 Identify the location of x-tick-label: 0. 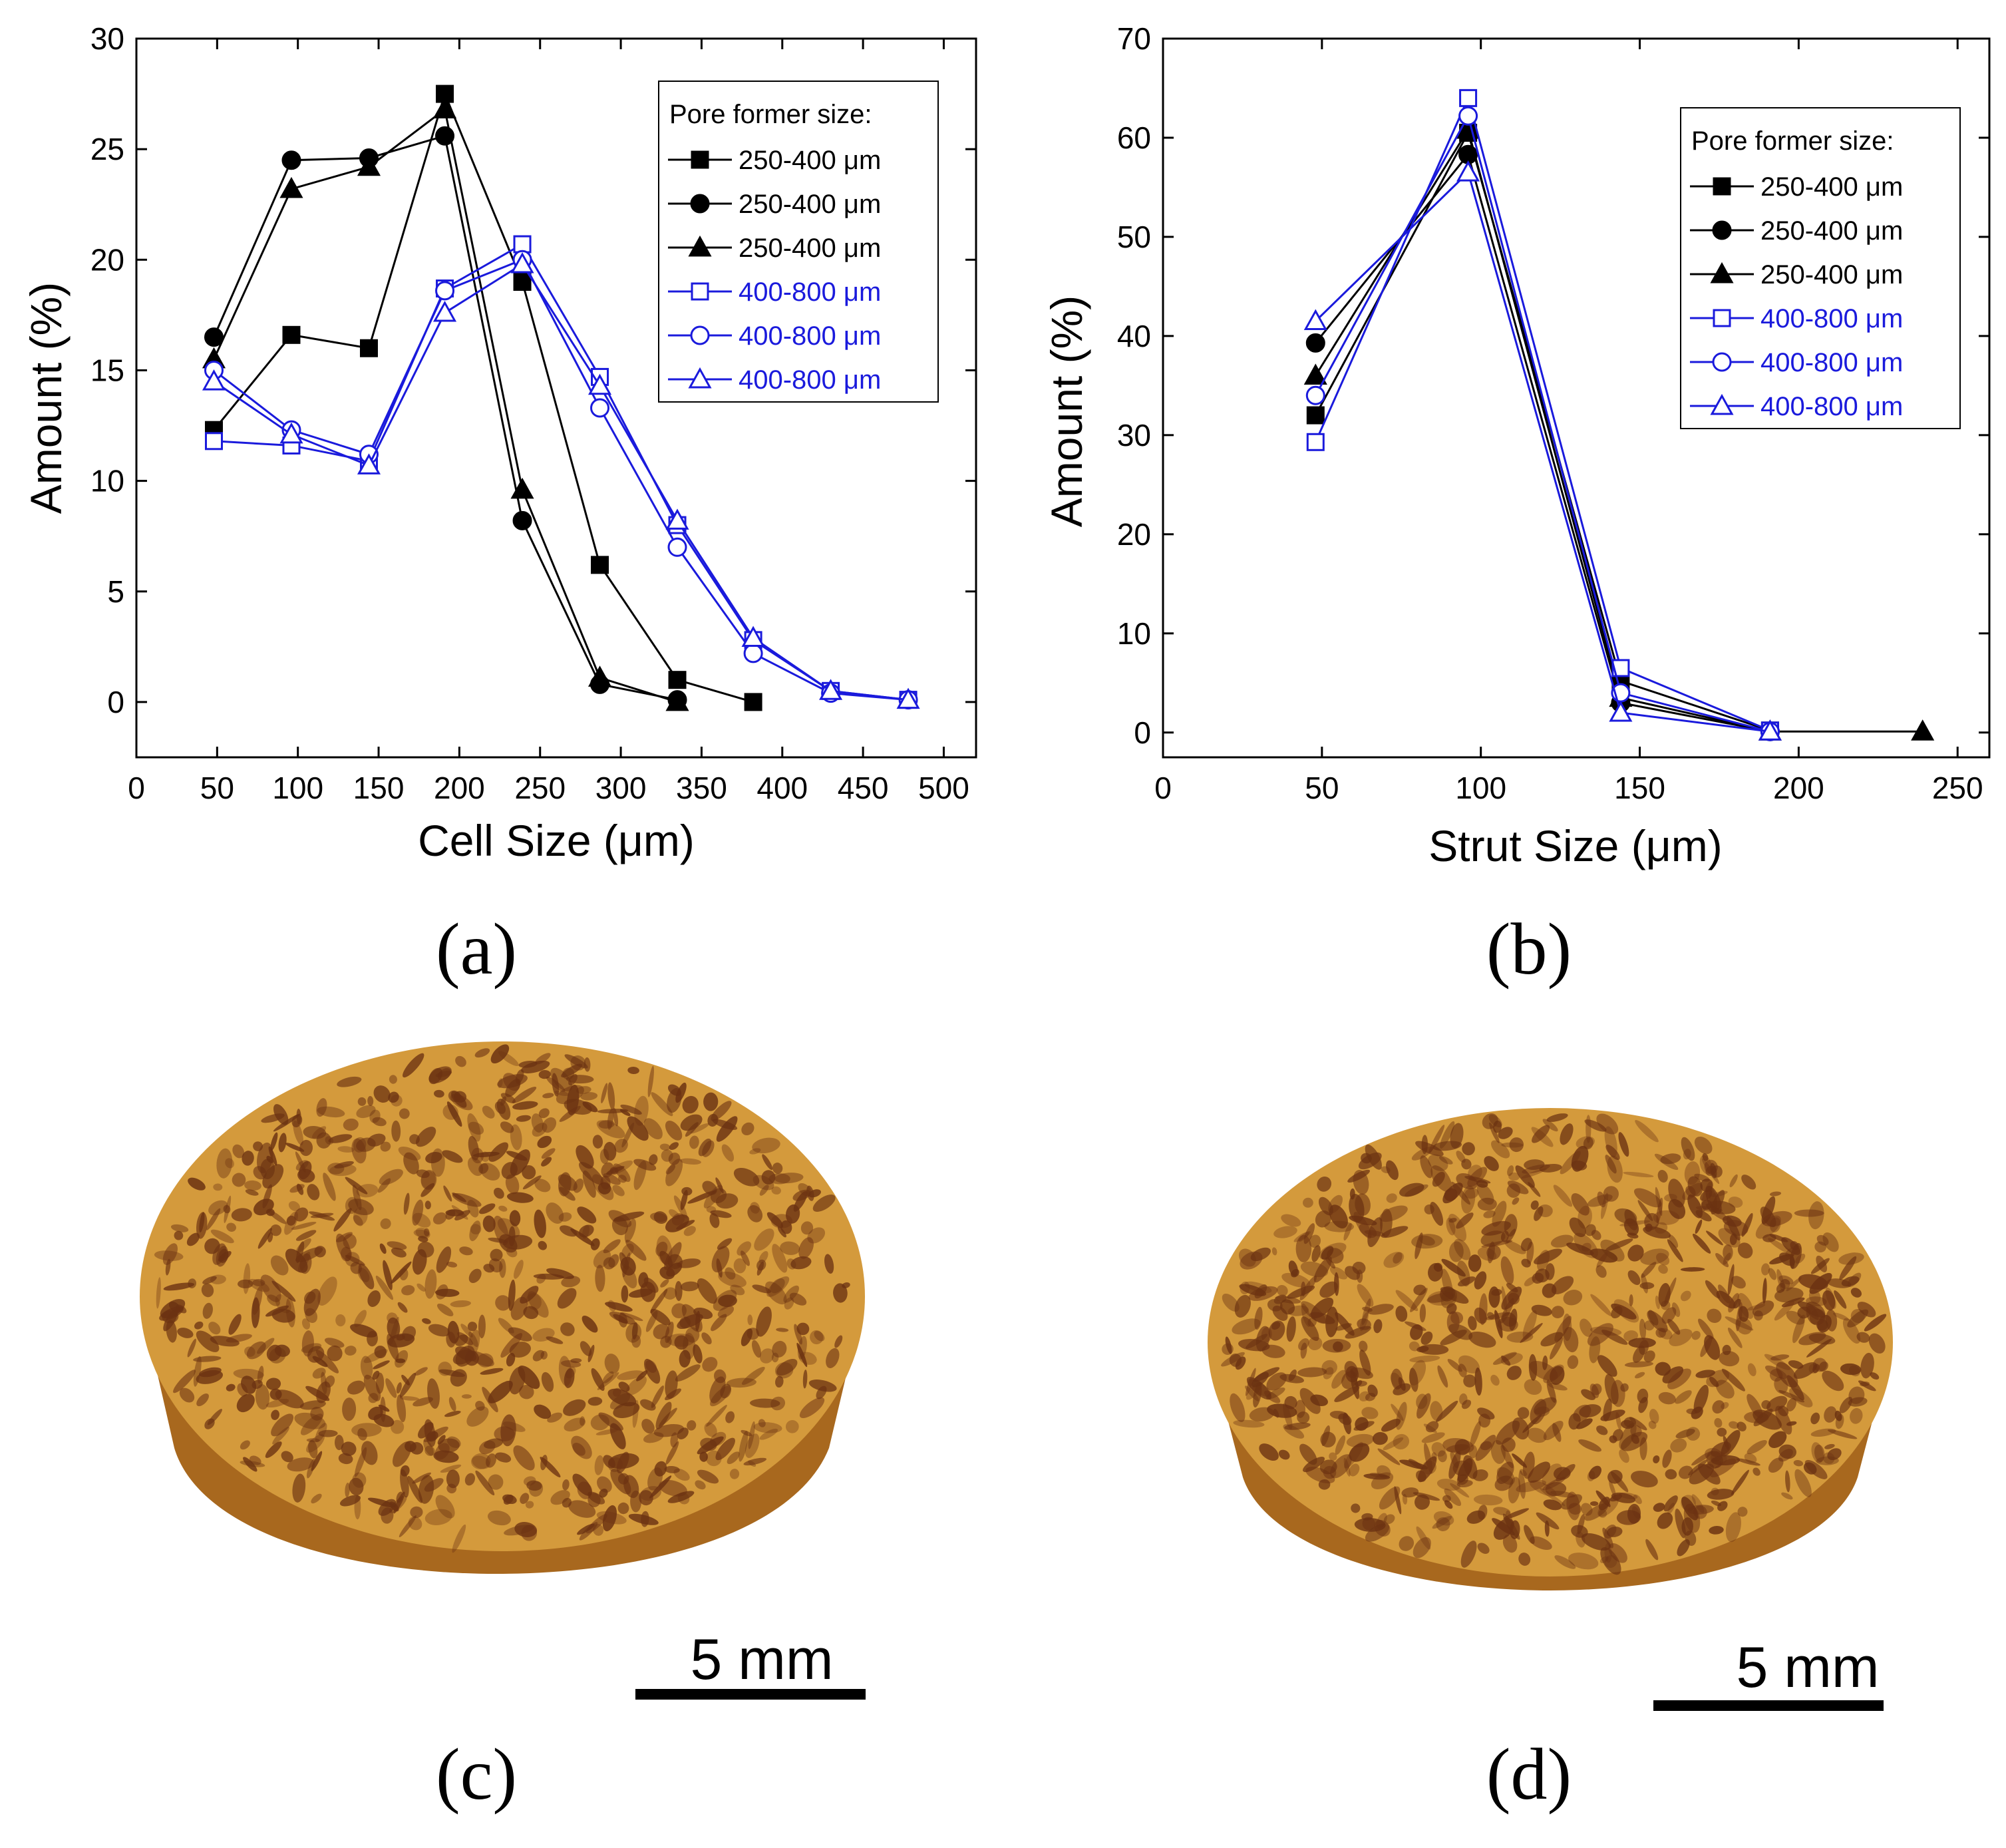
(137, 788).